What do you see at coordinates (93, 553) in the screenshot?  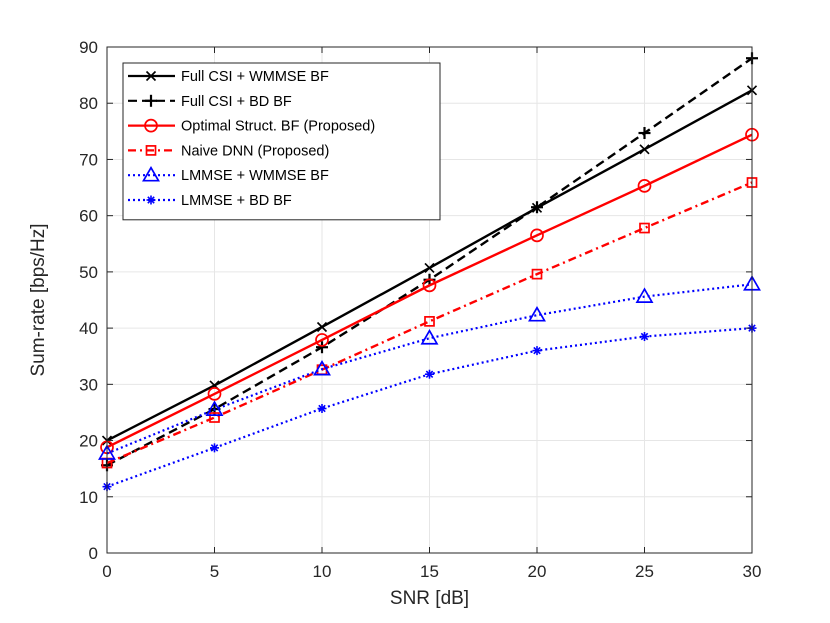 I see `y-tick-label: 0` at bounding box center [93, 553].